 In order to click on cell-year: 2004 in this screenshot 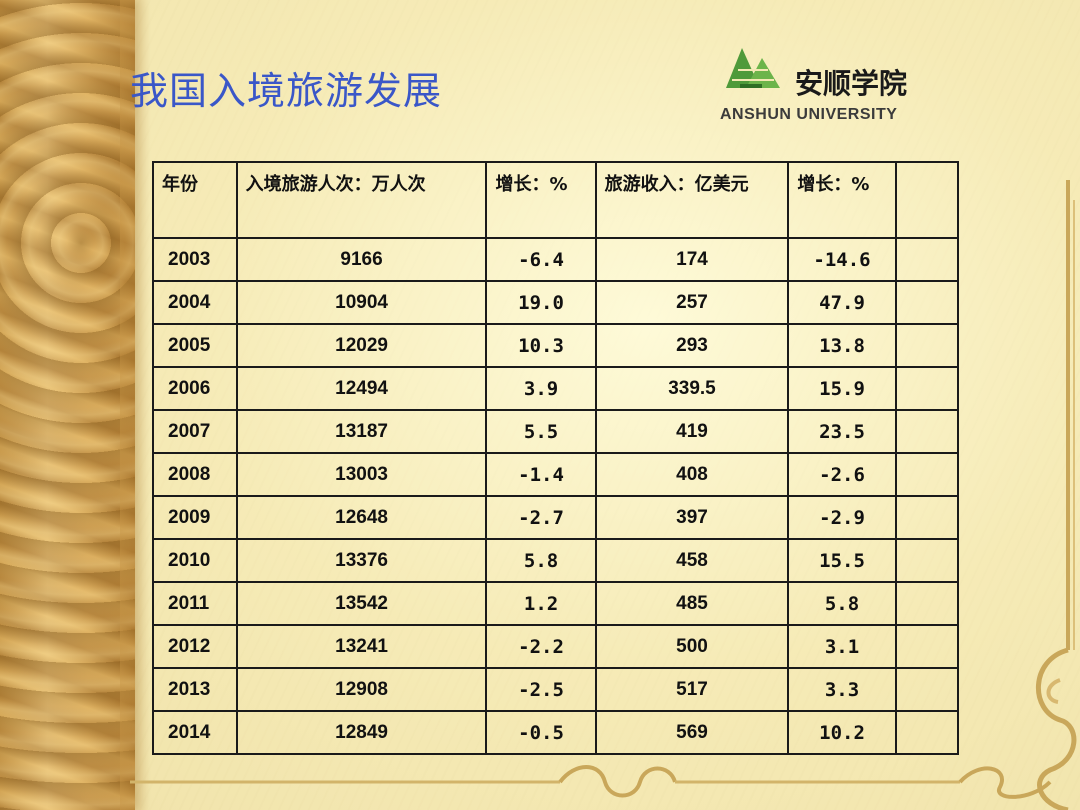, I will do `click(195, 302)`.